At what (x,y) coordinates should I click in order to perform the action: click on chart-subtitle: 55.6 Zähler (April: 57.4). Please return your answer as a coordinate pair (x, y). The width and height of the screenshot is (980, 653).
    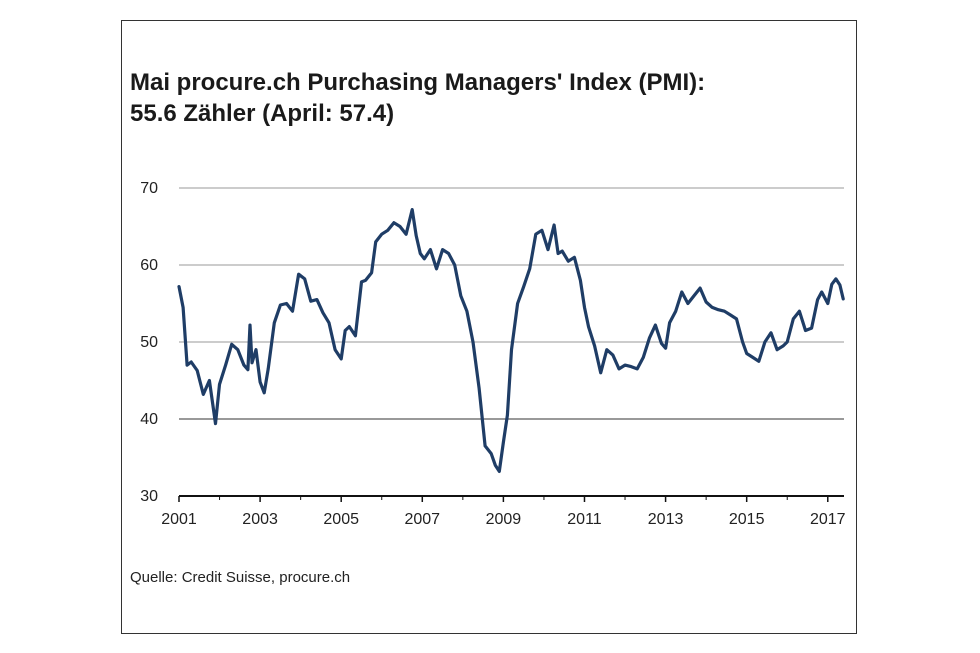
    Looking at the image, I should click on (262, 113).